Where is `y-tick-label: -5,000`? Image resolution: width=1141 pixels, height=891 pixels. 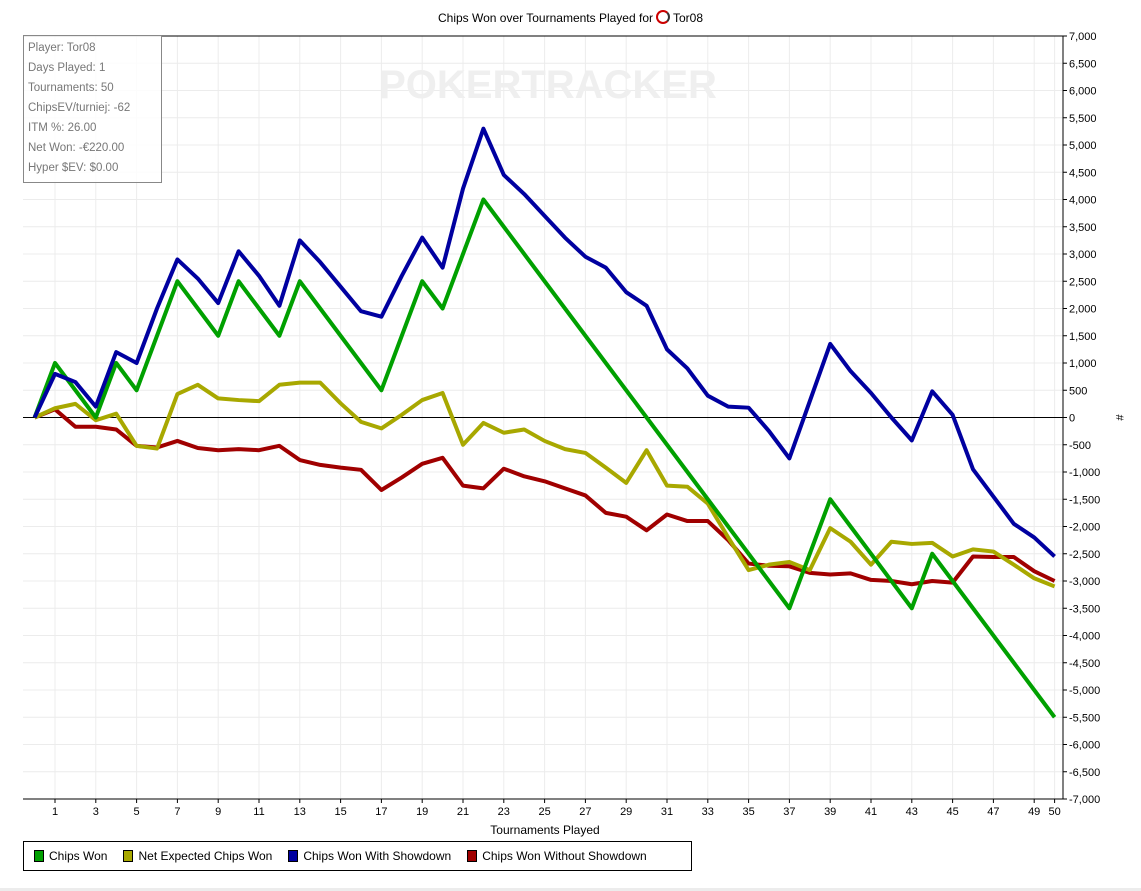
y-tick-label: -5,000 is located at coordinates (1084, 691).